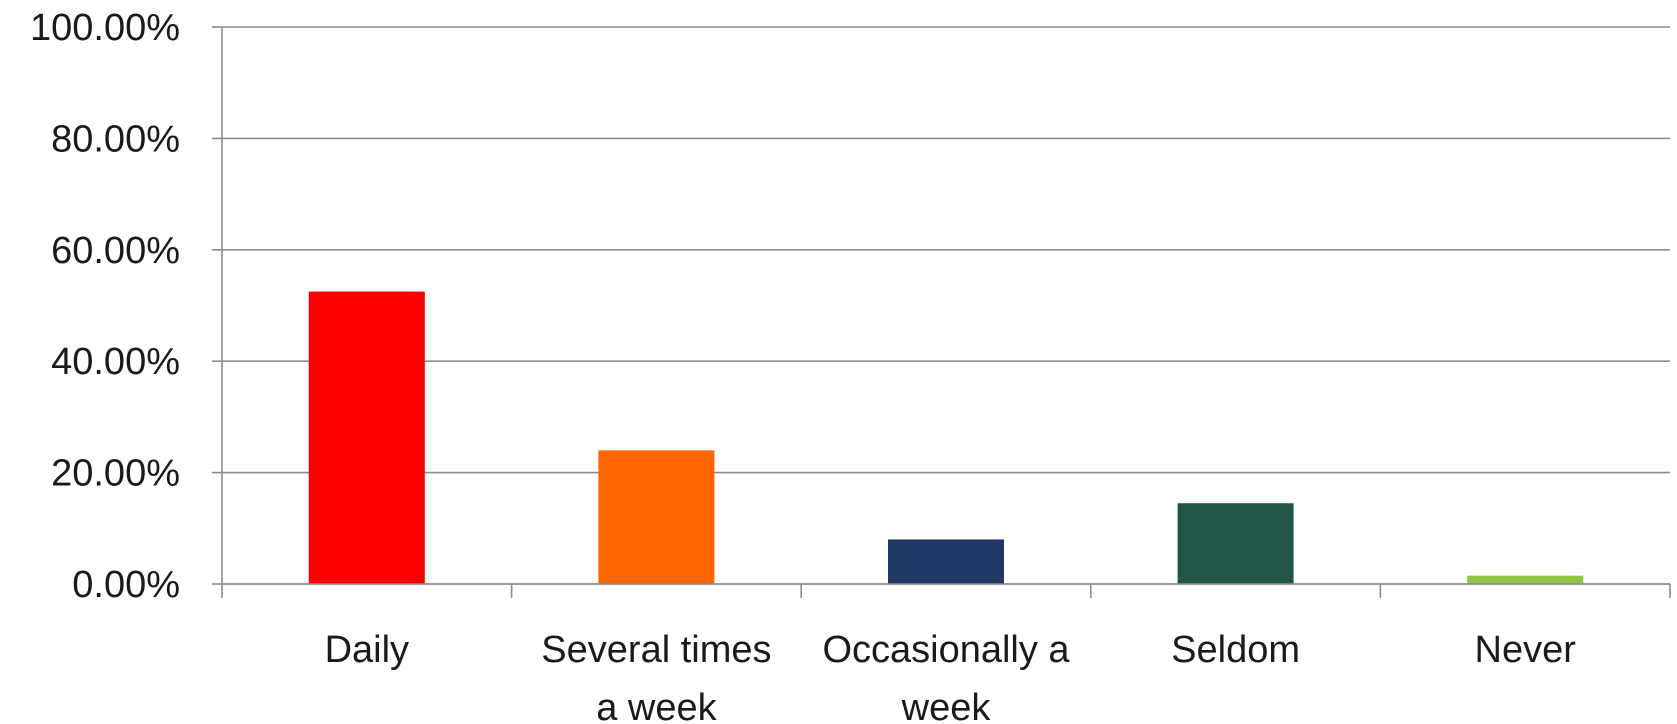  Describe the element at coordinates (656, 650) in the screenshot. I see `x-tick-label-line: Several times` at that location.